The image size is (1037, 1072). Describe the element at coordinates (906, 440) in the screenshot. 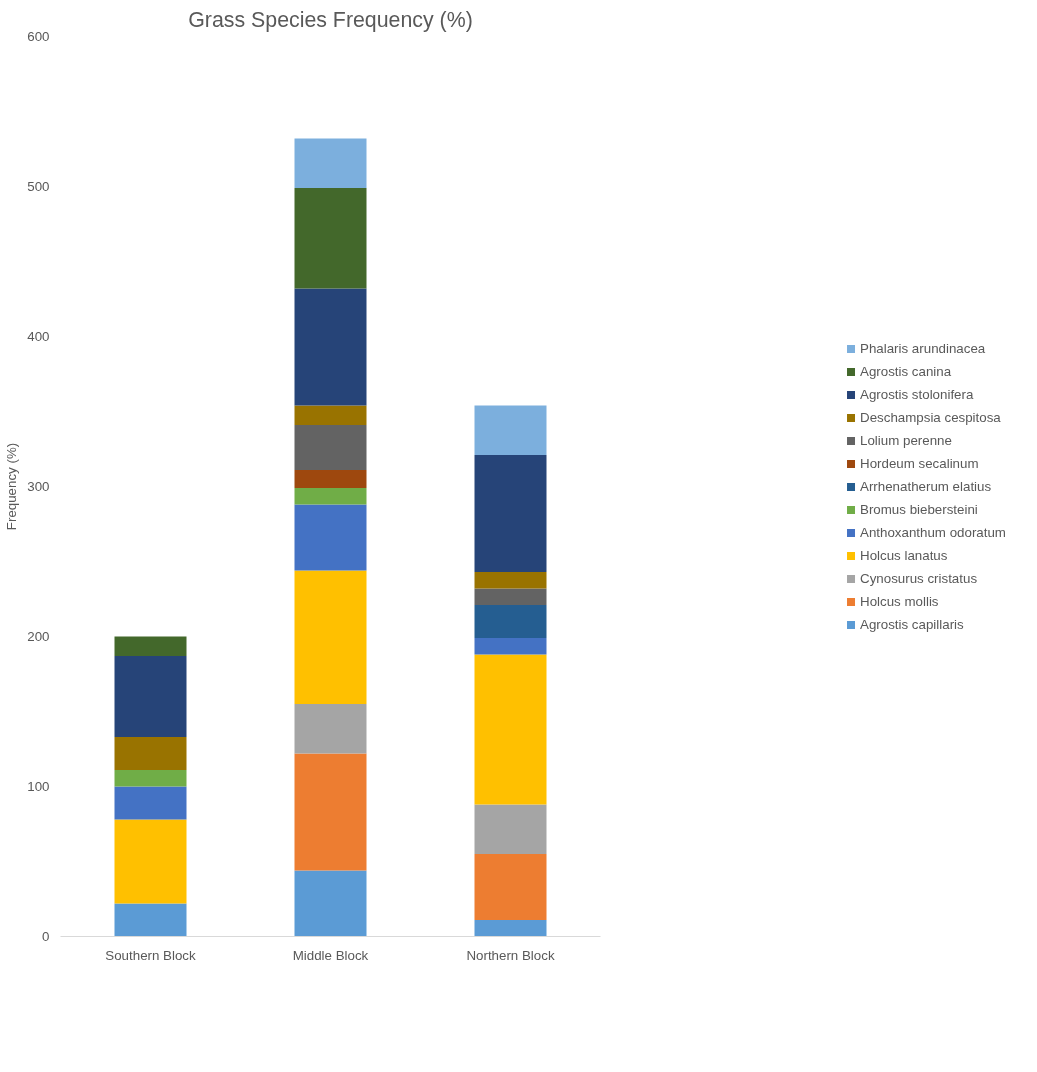

I see `legend-label: Lolium perenne` at that location.